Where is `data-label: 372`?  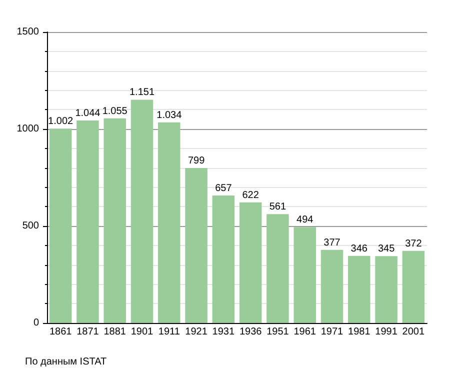 data-label: 372 is located at coordinates (413, 244).